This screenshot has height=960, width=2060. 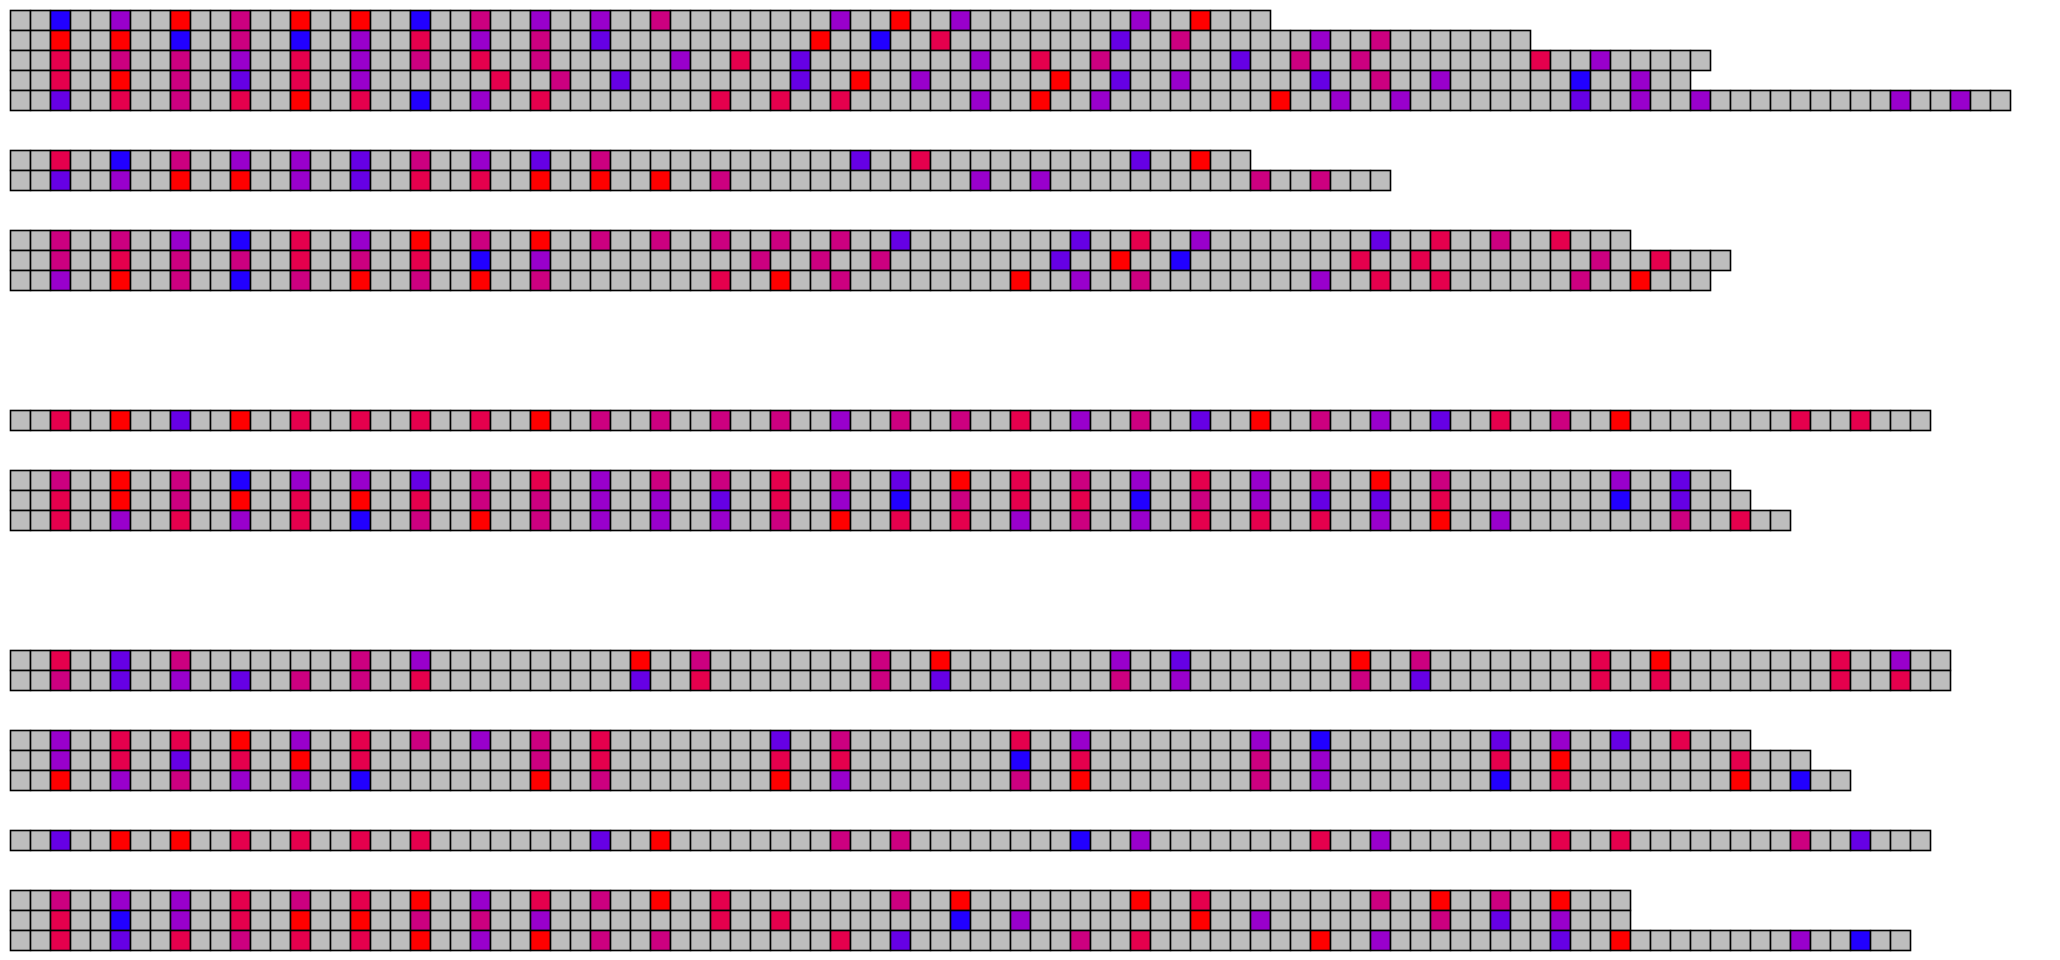 I want to click on cell-group, so click(x=700, y=170).